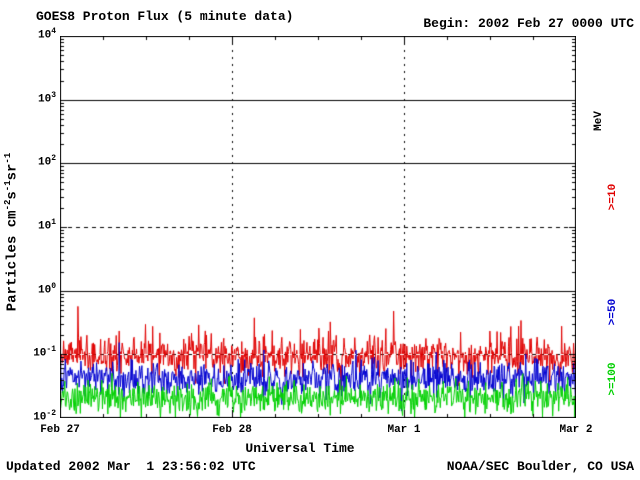 Image resolution: width=640 pixels, height=480 pixels. I want to click on y-tick-label: 10⁻², so click(44, 416).